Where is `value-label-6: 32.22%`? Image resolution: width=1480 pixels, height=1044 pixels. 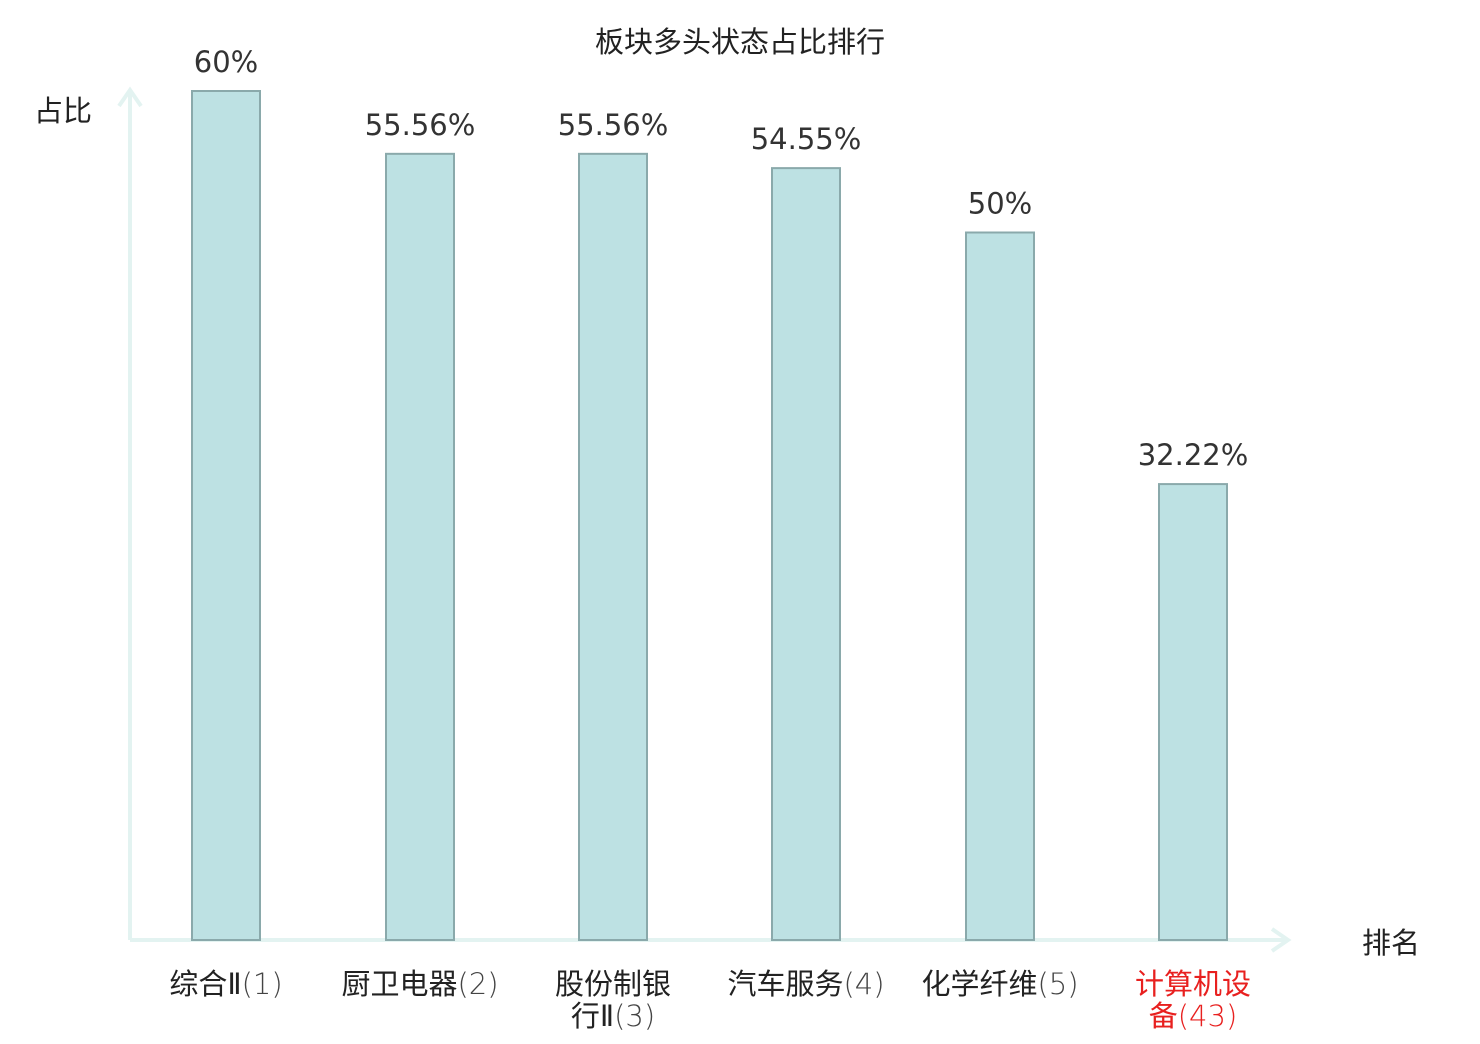
value-label-6: 32.22% is located at coordinates (1193, 455).